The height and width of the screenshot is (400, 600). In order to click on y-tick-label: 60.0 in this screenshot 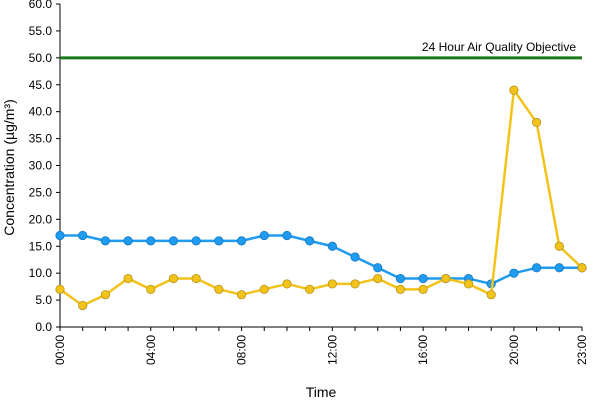, I will do `click(41, 5)`.